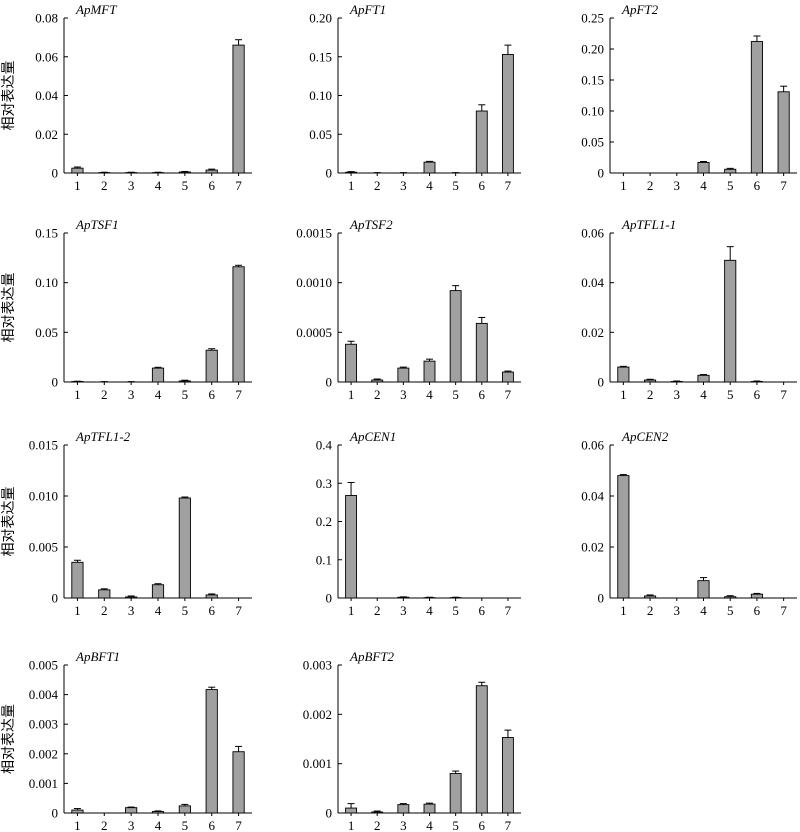 This screenshot has width=800, height=832. Describe the element at coordinates (592, 282) in the screenshot. I see `y-tick-label: 0.04` at that location.